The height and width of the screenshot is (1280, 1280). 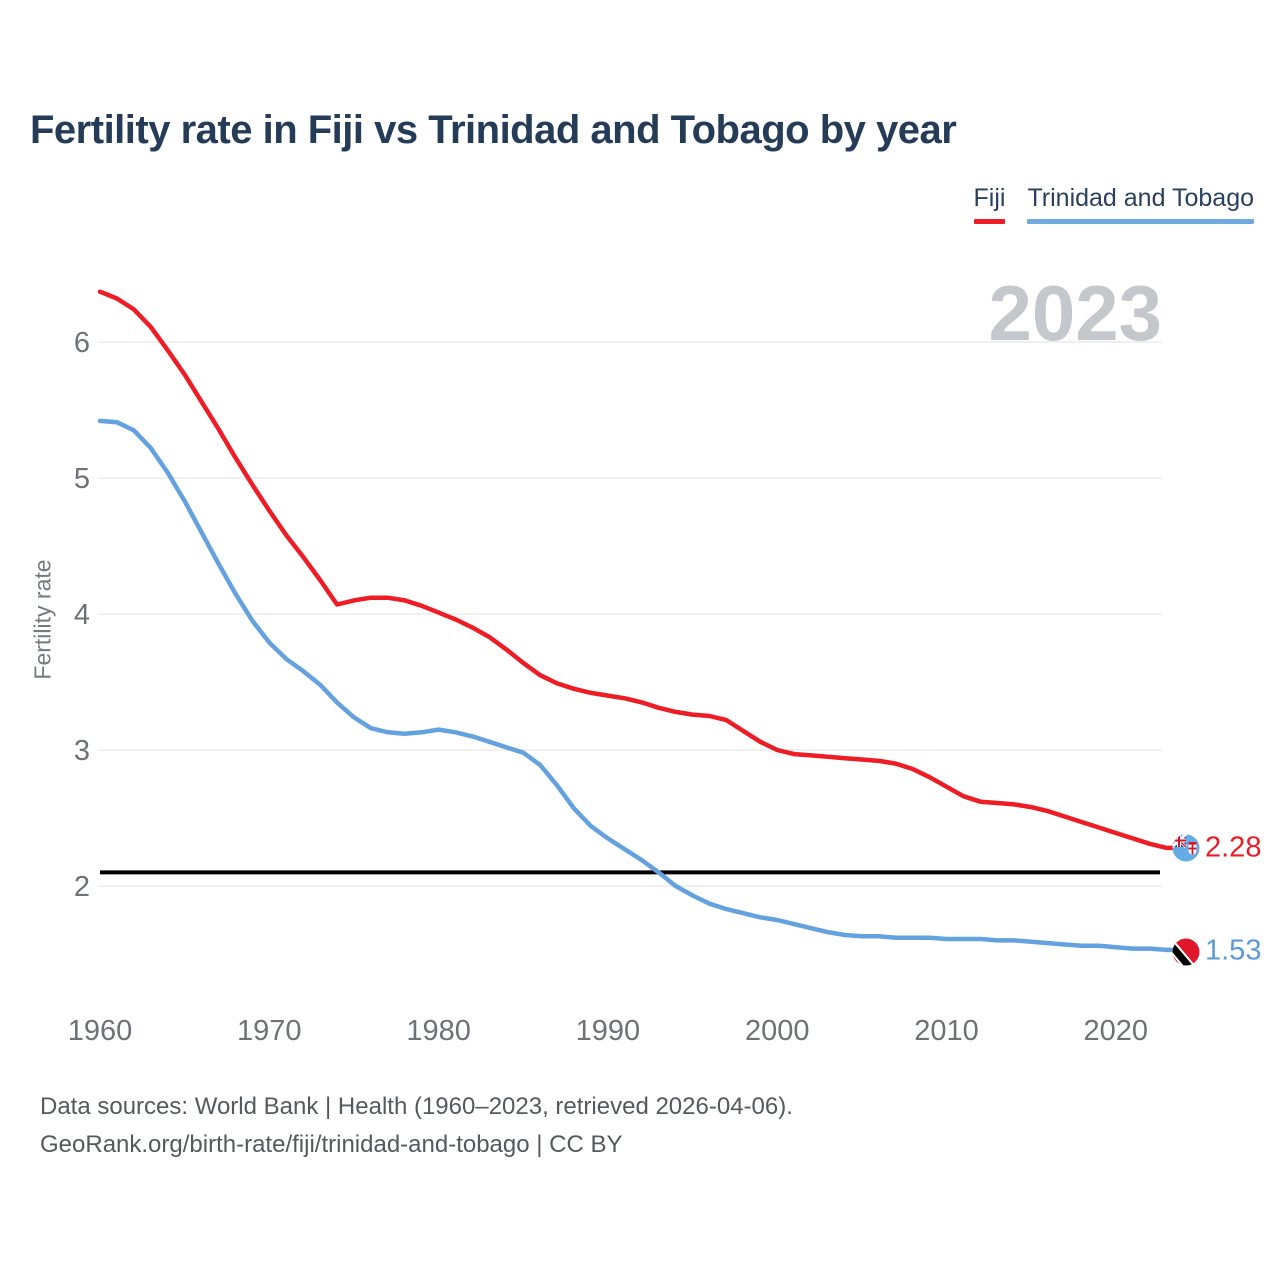 What do you see at coordinates (1140, 221) in the screenshot?
I see `legend-underline-trinidad-and-tobago` at bounding box center [1140, 221].